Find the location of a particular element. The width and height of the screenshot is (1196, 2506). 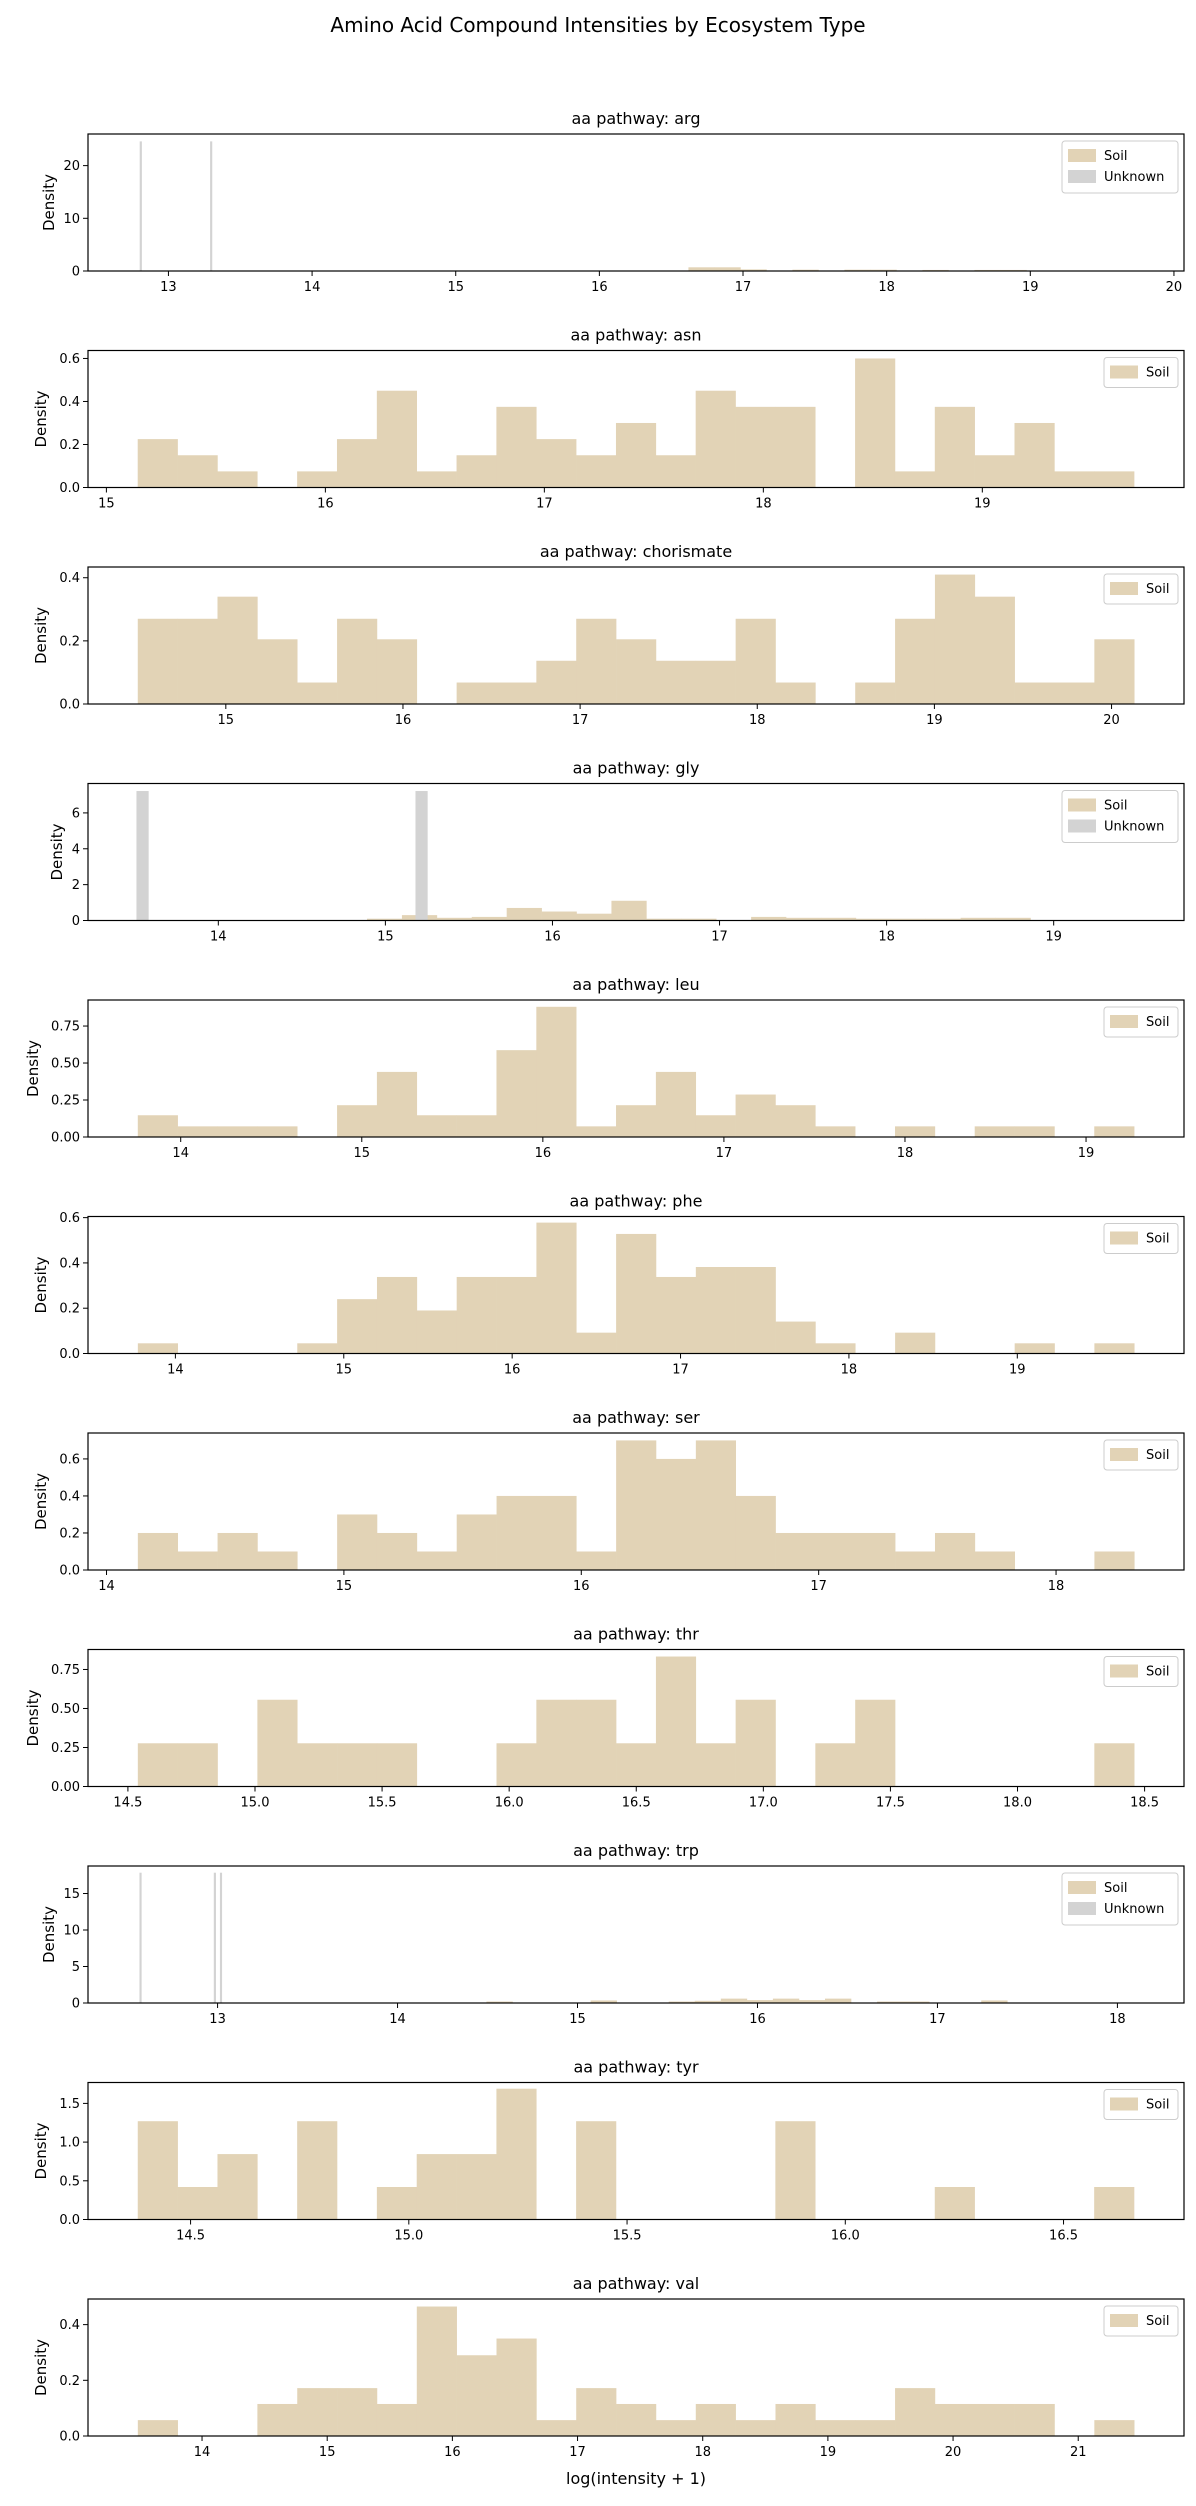

subplot-title: aa pathway: arg is located at coordinates (636, 118).